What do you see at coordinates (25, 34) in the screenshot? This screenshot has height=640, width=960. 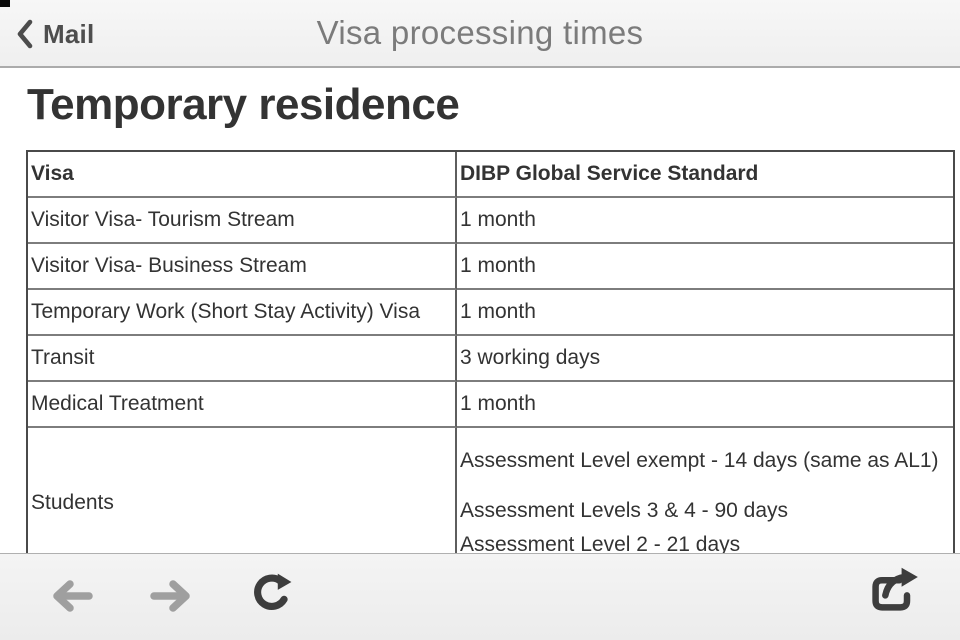 I see `chevron-left-icon` at bounding box center [25, 34].